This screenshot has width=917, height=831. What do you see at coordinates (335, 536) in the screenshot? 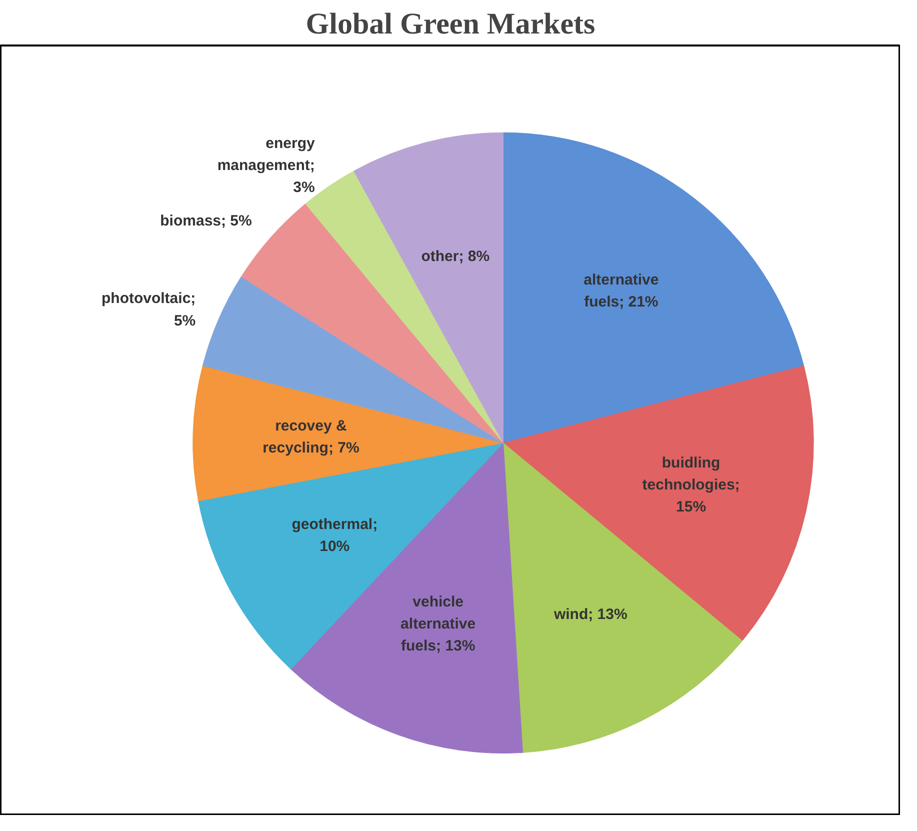
I see `slice-label: geothermal; 10%` at bounding box center [335, 536].